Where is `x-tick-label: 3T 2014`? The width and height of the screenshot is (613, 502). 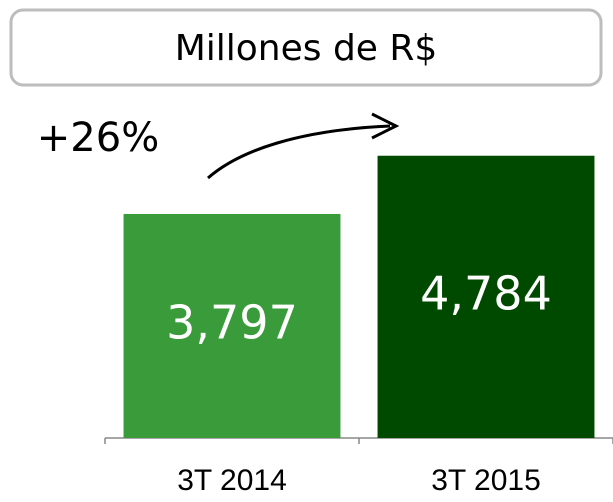
x-tick-label: 3T 2014 is located at coordinates (232, 480).